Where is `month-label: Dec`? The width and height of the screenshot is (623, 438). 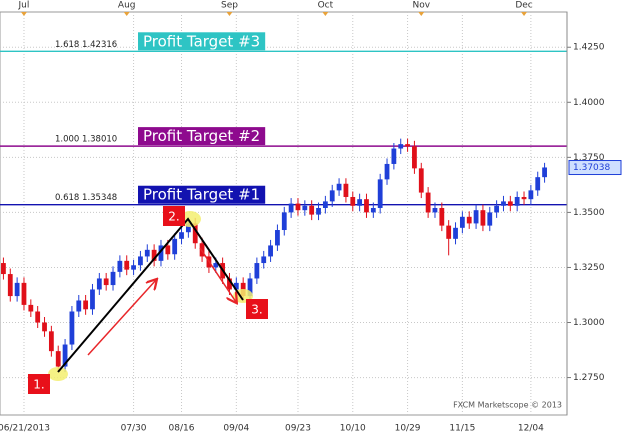
month-label: Dec is located at coordinates (523, 6).